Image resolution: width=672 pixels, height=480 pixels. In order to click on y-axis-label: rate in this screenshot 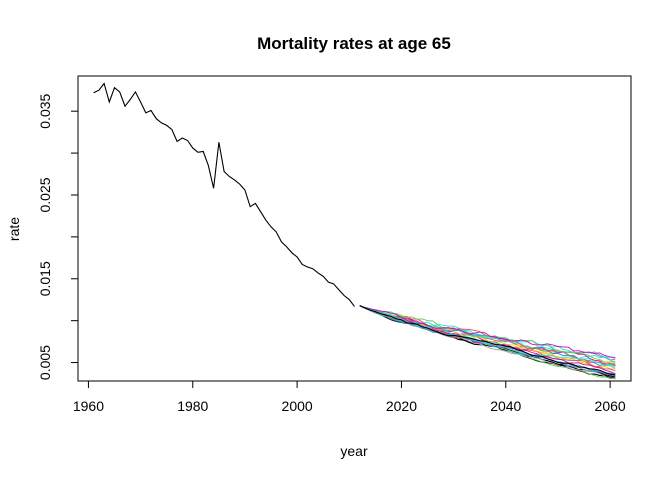, I will do `click(14, 229)`.